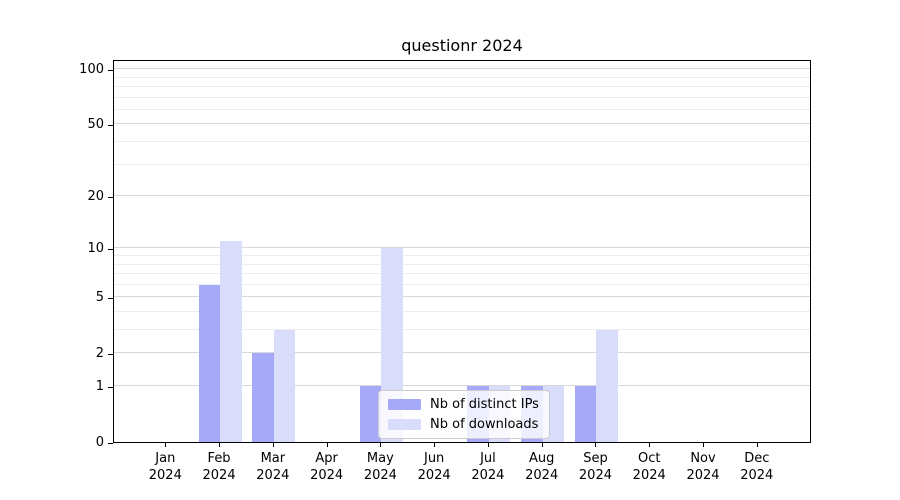 This screenshot has height=500, width=900. What do you see at coordinates (99, 298) in the screenshot?
I see `y-tick-label: 5` at bounding box center [99, 298].